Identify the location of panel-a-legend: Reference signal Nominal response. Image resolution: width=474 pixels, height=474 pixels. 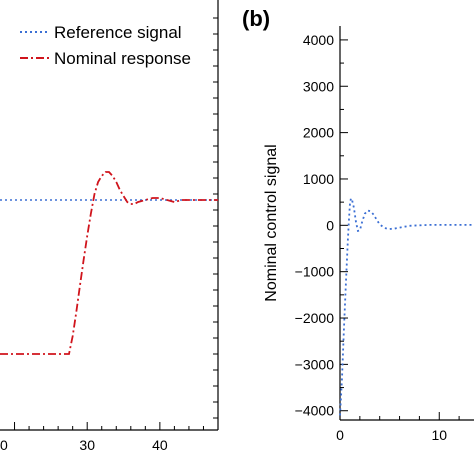
(105, 45).